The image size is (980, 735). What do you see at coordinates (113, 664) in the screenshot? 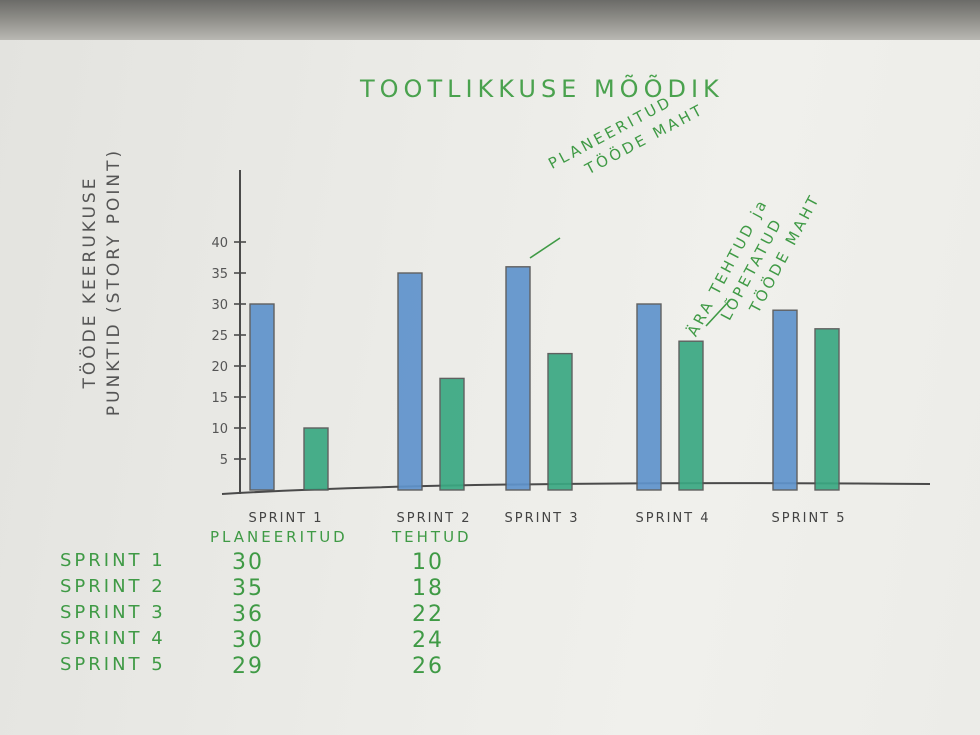
I see `table-row-label: SPRINT 5` at bounding box center [113, 664].